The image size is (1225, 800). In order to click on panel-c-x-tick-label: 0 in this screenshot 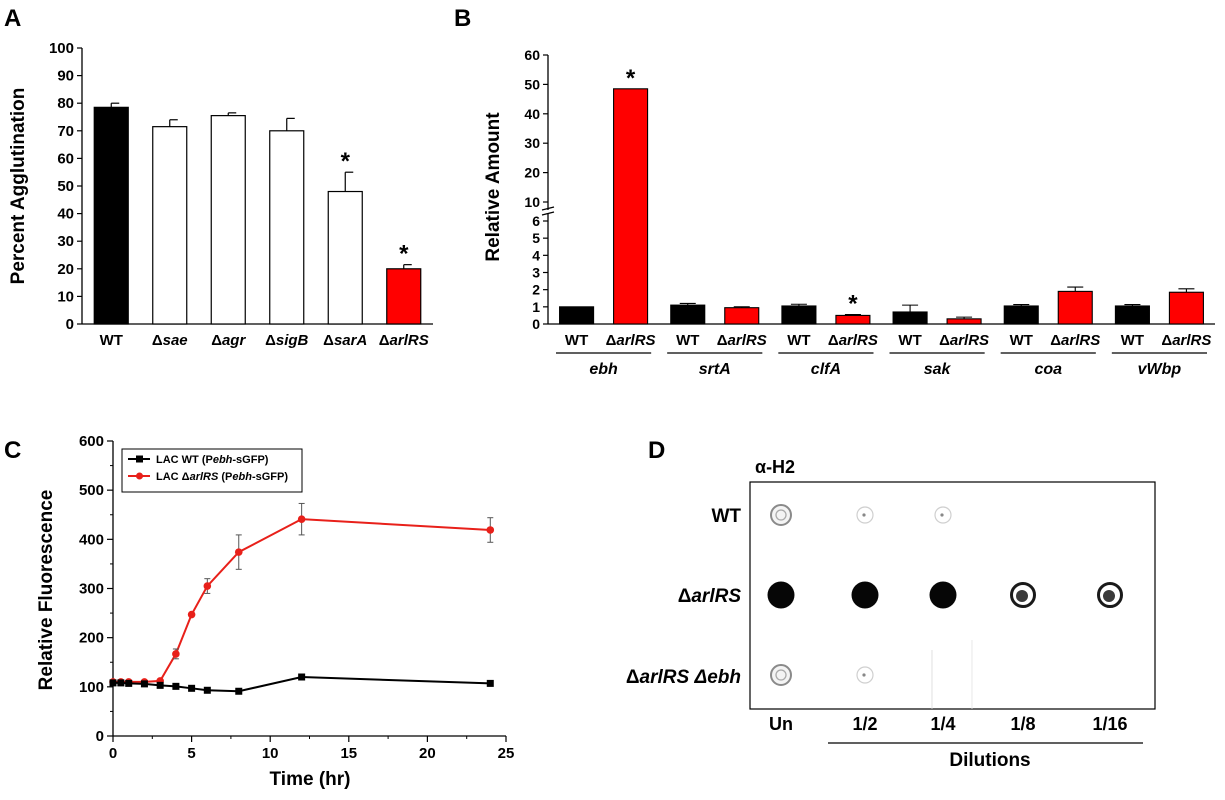, I will do `click(113, 753)`.